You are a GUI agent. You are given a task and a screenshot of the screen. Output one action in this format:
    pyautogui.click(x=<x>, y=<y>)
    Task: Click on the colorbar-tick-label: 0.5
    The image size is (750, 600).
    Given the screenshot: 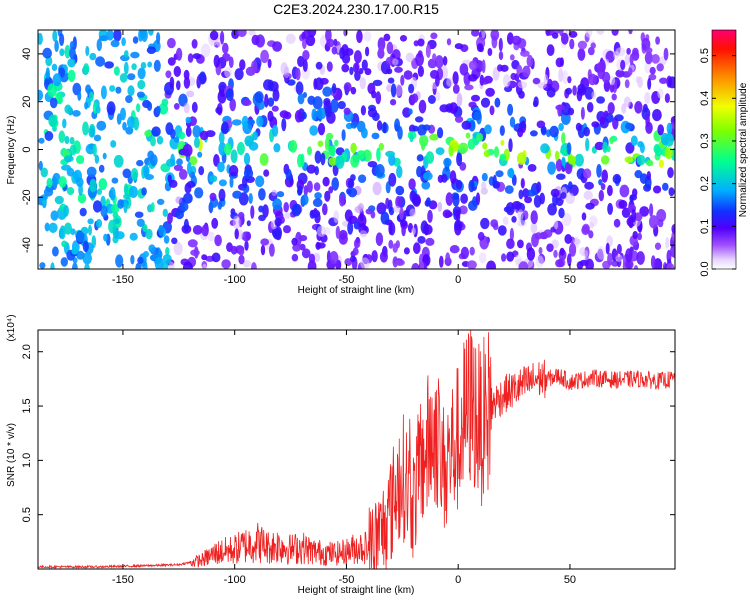 What is the action you would take?
    pyautogui.click(x=705, y=55)
    